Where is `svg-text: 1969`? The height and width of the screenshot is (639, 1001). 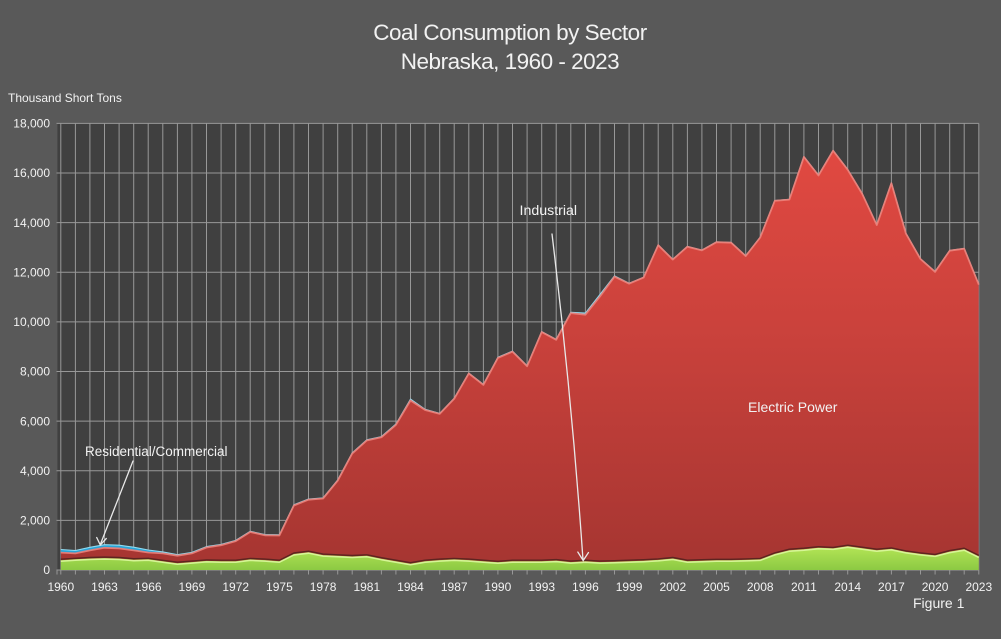 svg-text: 1969 is located at coordinates (192, 587).